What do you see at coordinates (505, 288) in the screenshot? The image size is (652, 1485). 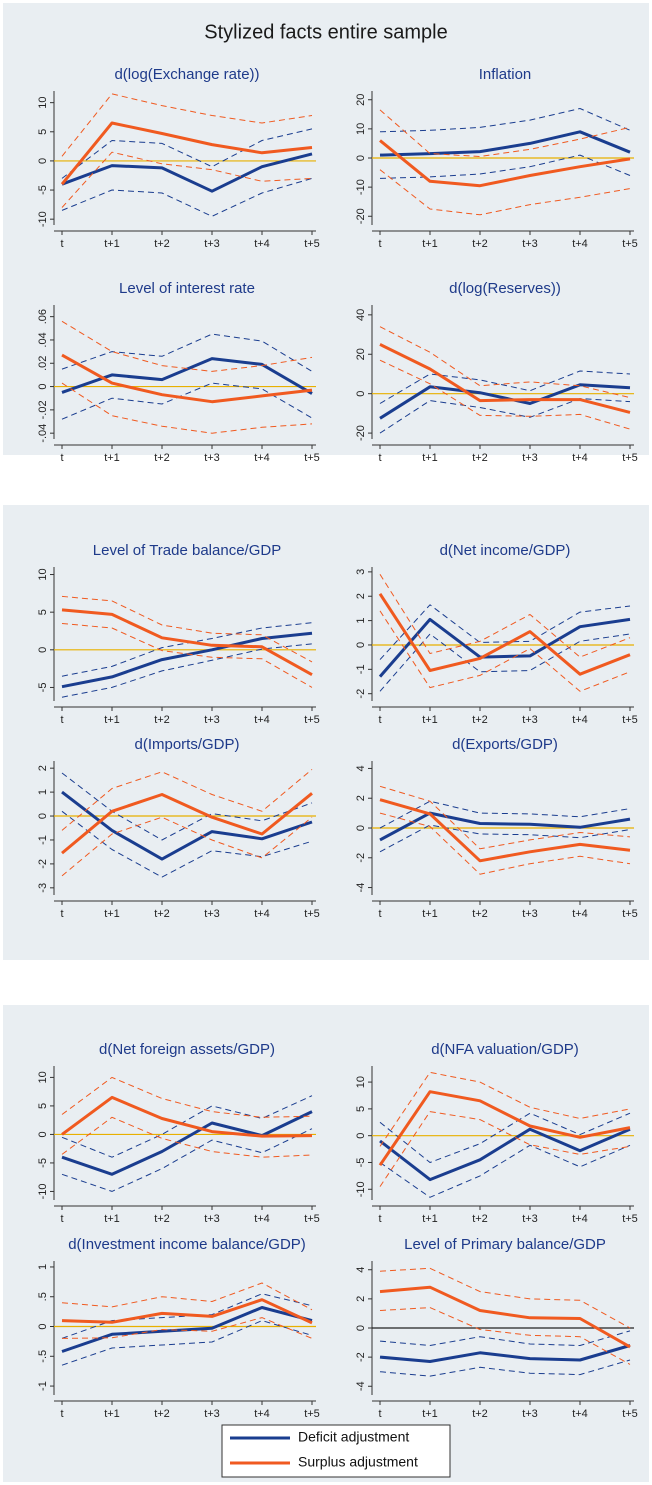 I see `panel-title: d(log(Reserves))` at bounding box center [505, 288].